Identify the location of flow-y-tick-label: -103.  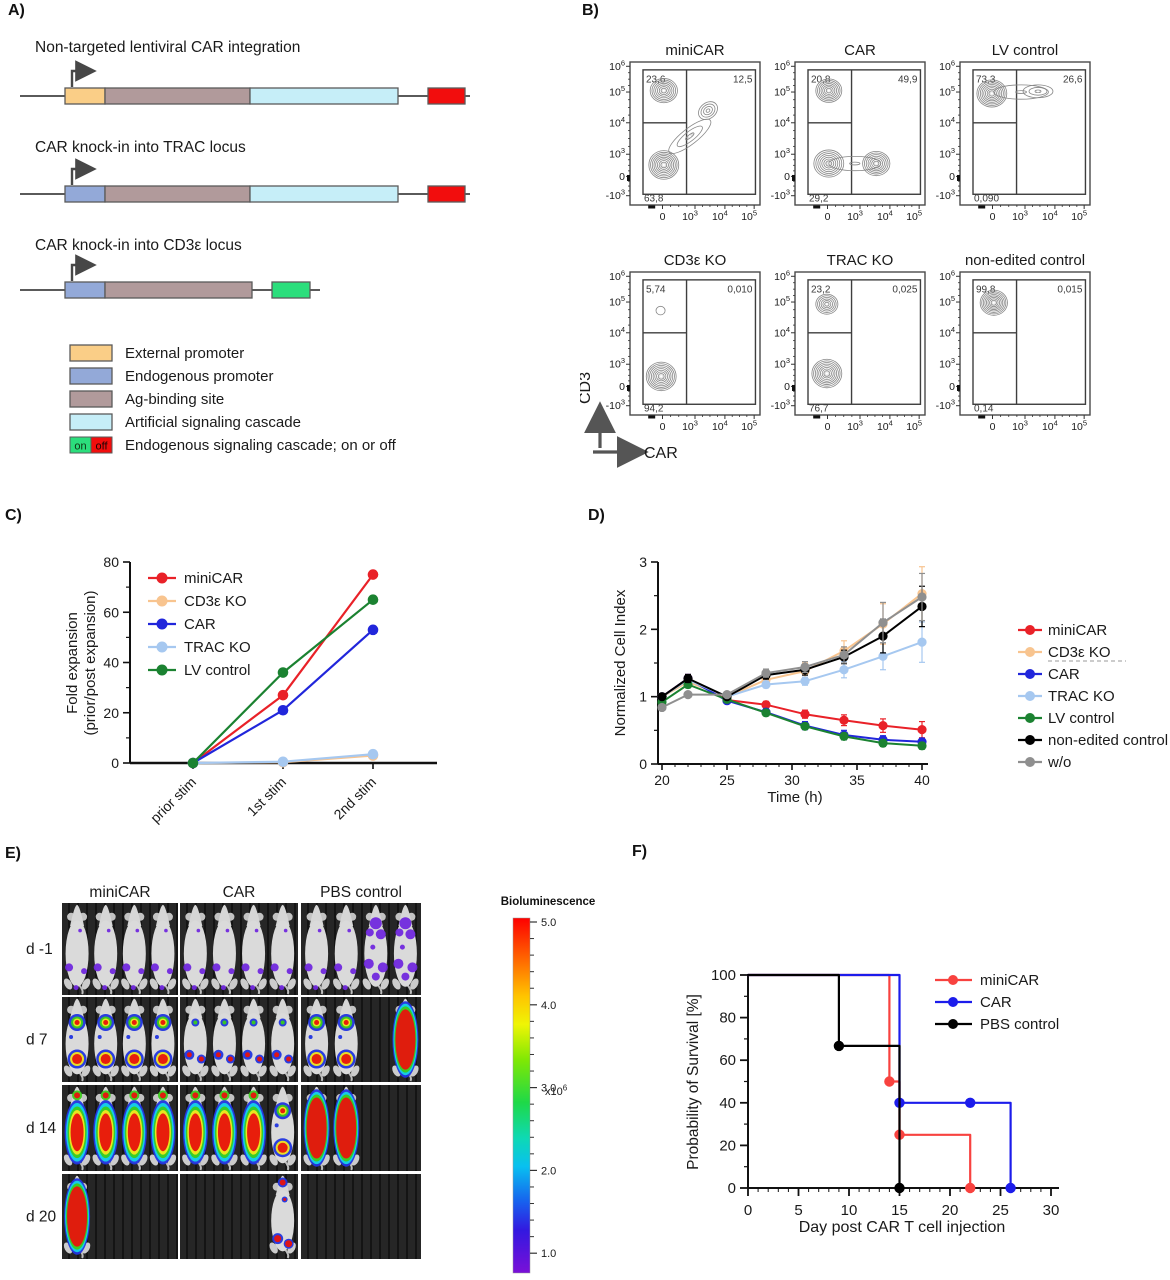
(780, 195).